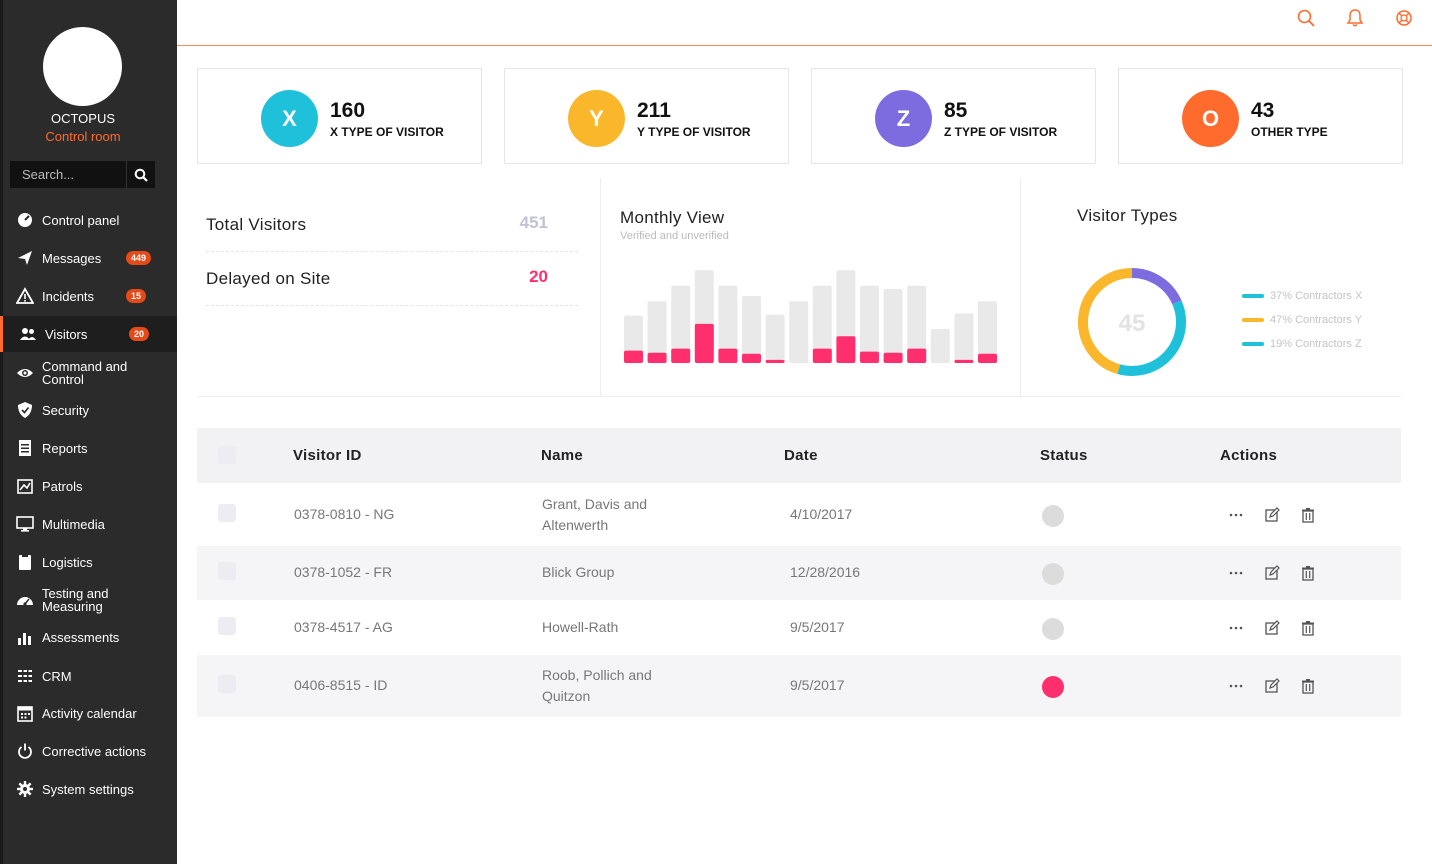 The height and width of the screenshot is (864, 1432). Describe the element at coordinates (600, 287) in the screenshot. I see `divider` at that location.